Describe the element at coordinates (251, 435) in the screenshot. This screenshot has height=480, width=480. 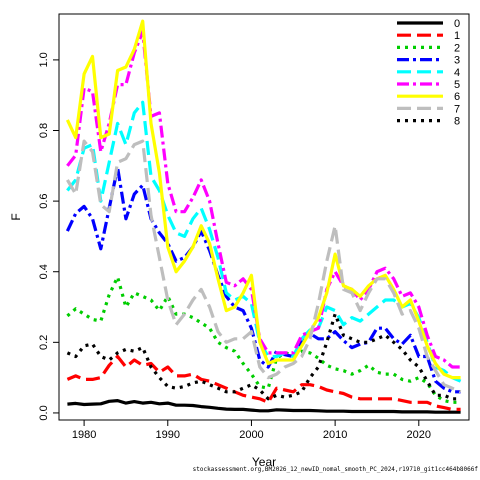
I see `x-tick-label: 2000` at that location.